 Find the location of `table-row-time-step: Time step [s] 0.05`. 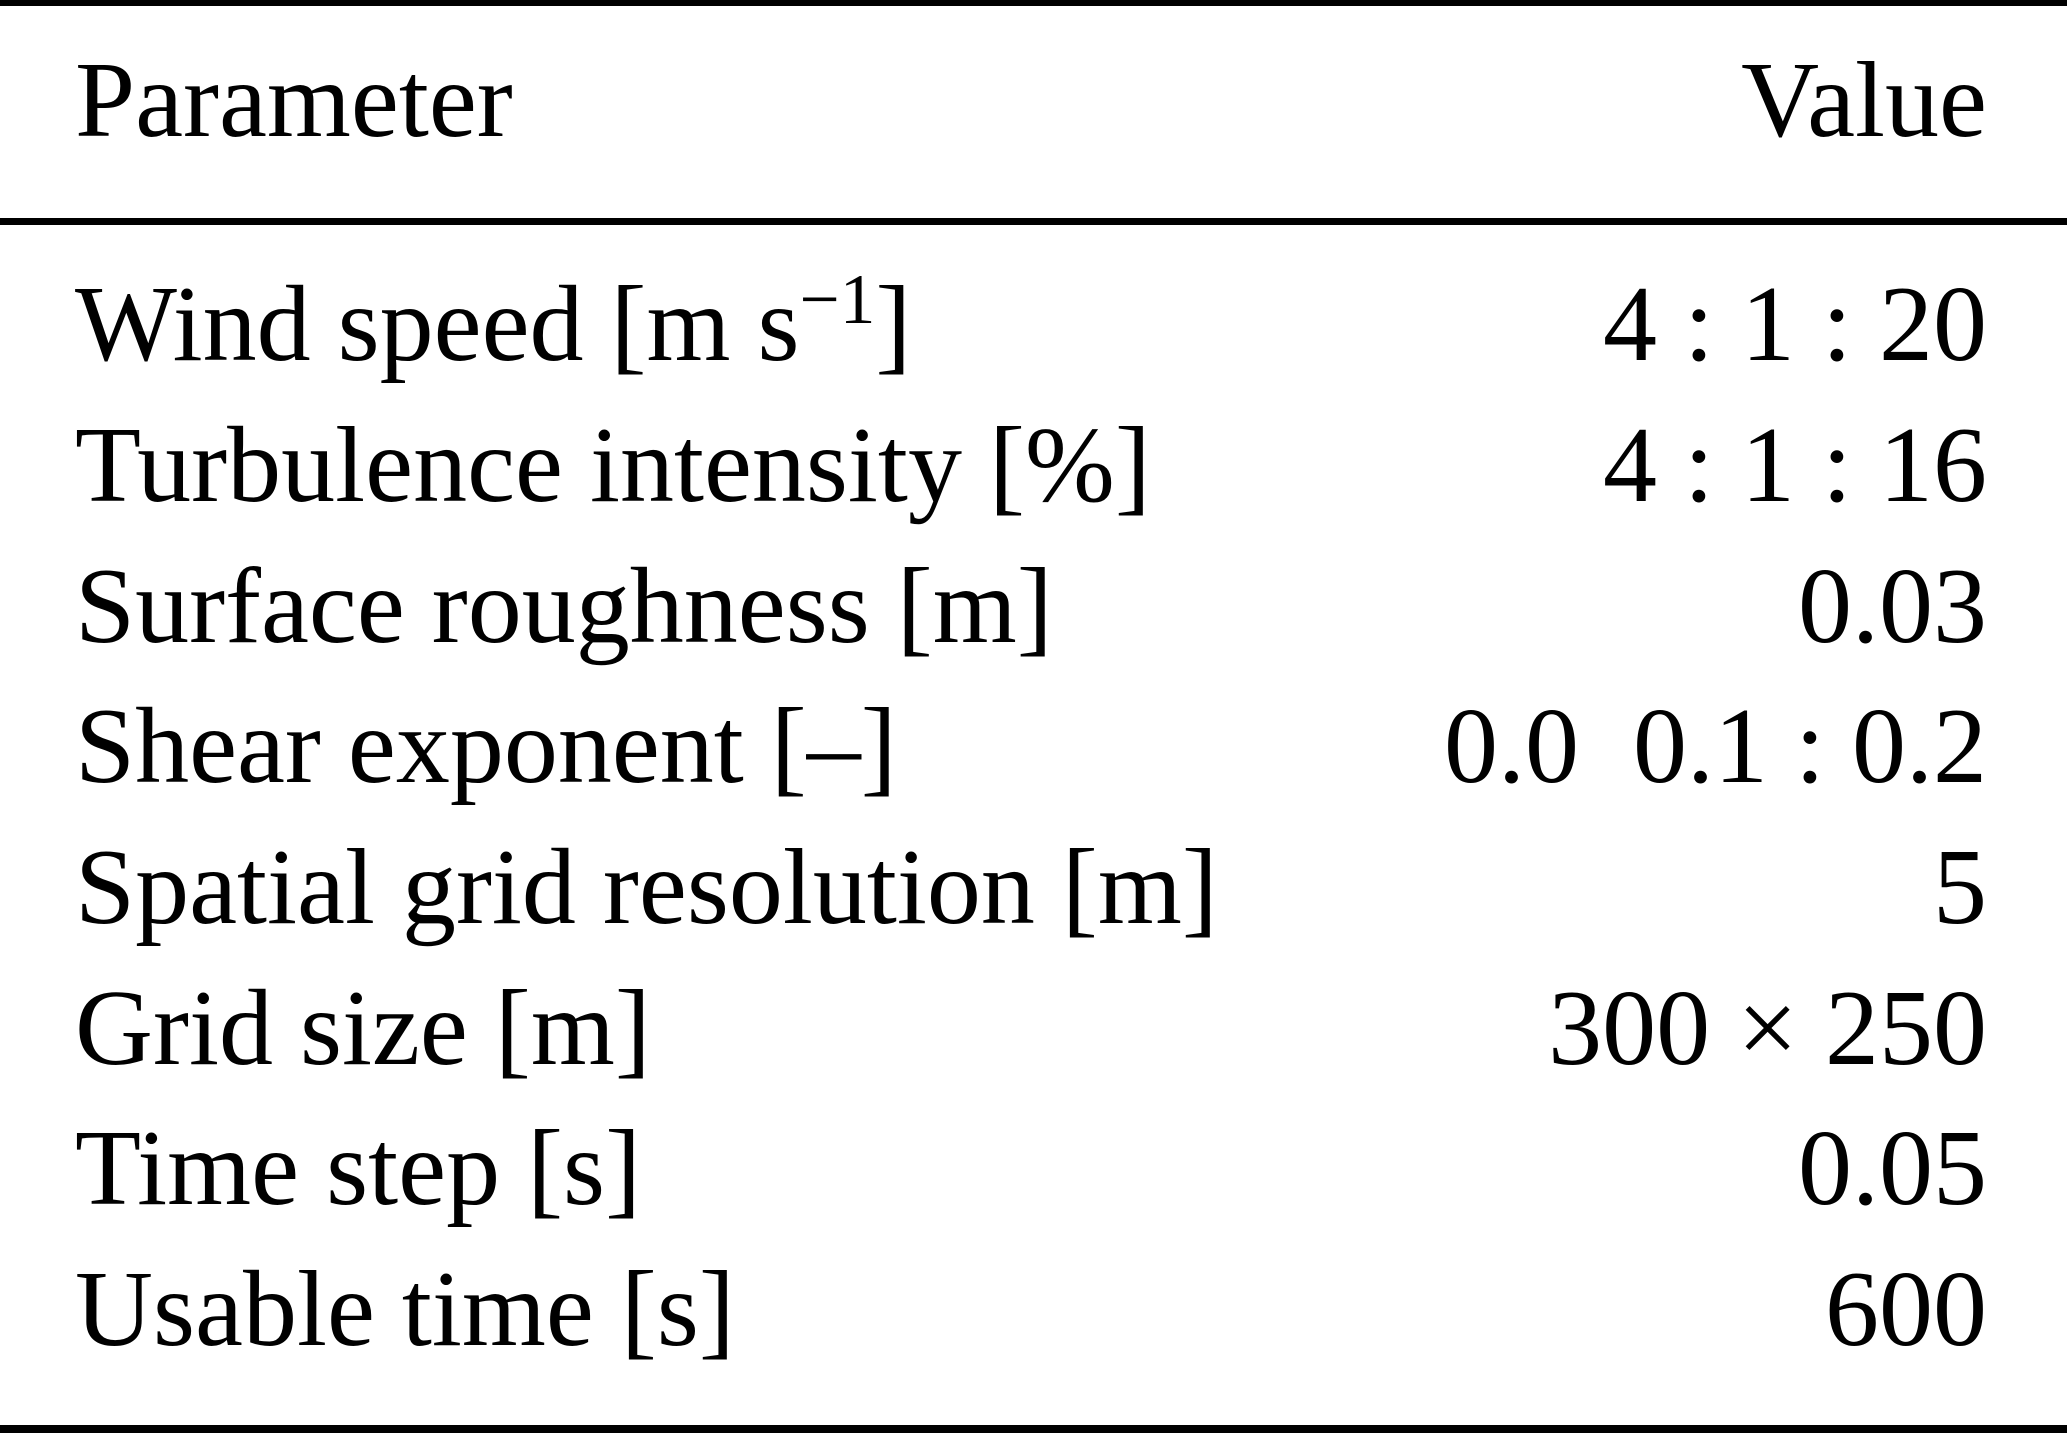

table-row-time-step: Time step [s] 0.05 is located at coordinates (1031, 1169).